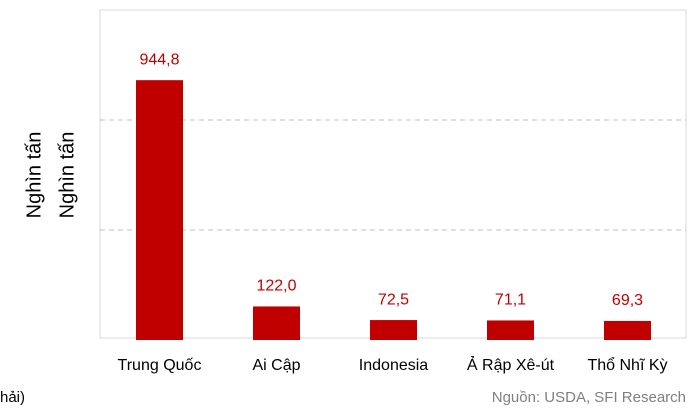 Image resolution: width=693 pixels, height=412 pixels. Describe the element at coordinates (393, 365) in the screenshot. I see `x-tick-label: Indonesia` at that location.